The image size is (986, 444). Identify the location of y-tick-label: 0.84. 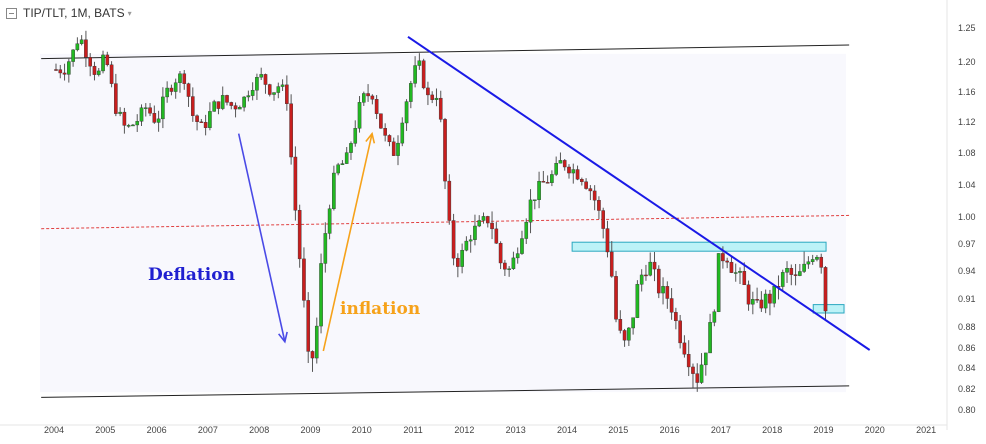
(967, 368).